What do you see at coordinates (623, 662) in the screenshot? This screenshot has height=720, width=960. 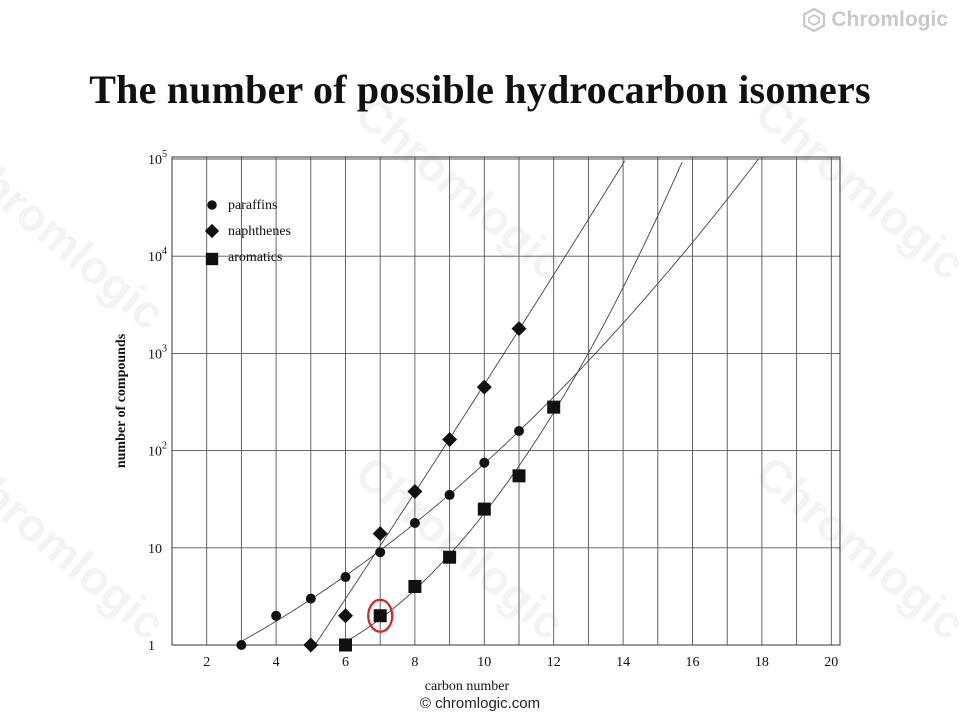 I see `x-tick-label: 14` at bounding box center [623, 662].